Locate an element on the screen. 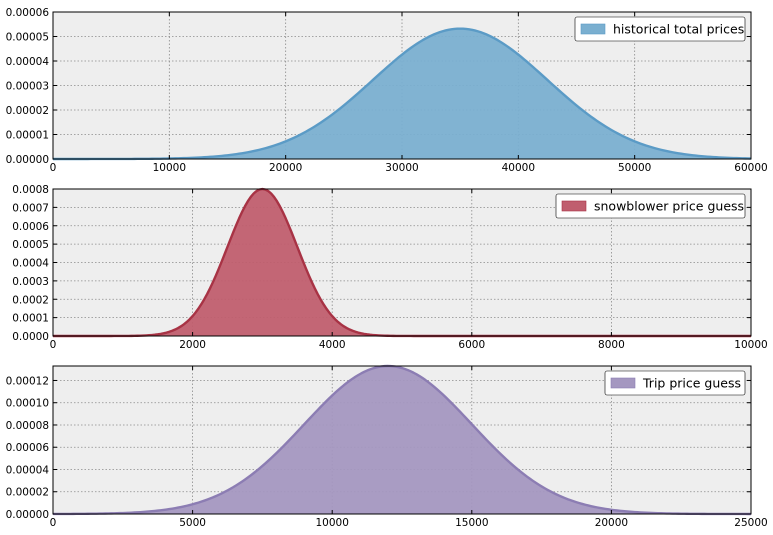  legend: snowblower price guess is located at coordinates (650, 206).